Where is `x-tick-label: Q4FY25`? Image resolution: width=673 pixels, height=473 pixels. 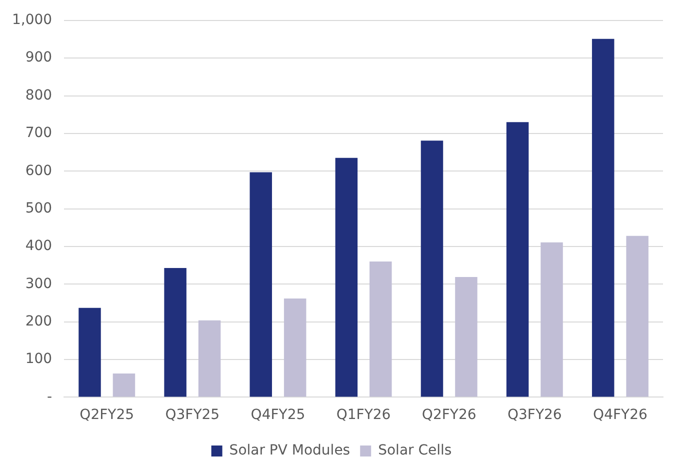
x-tick-label: Q4FY25 is located at coordinates (278, 415).